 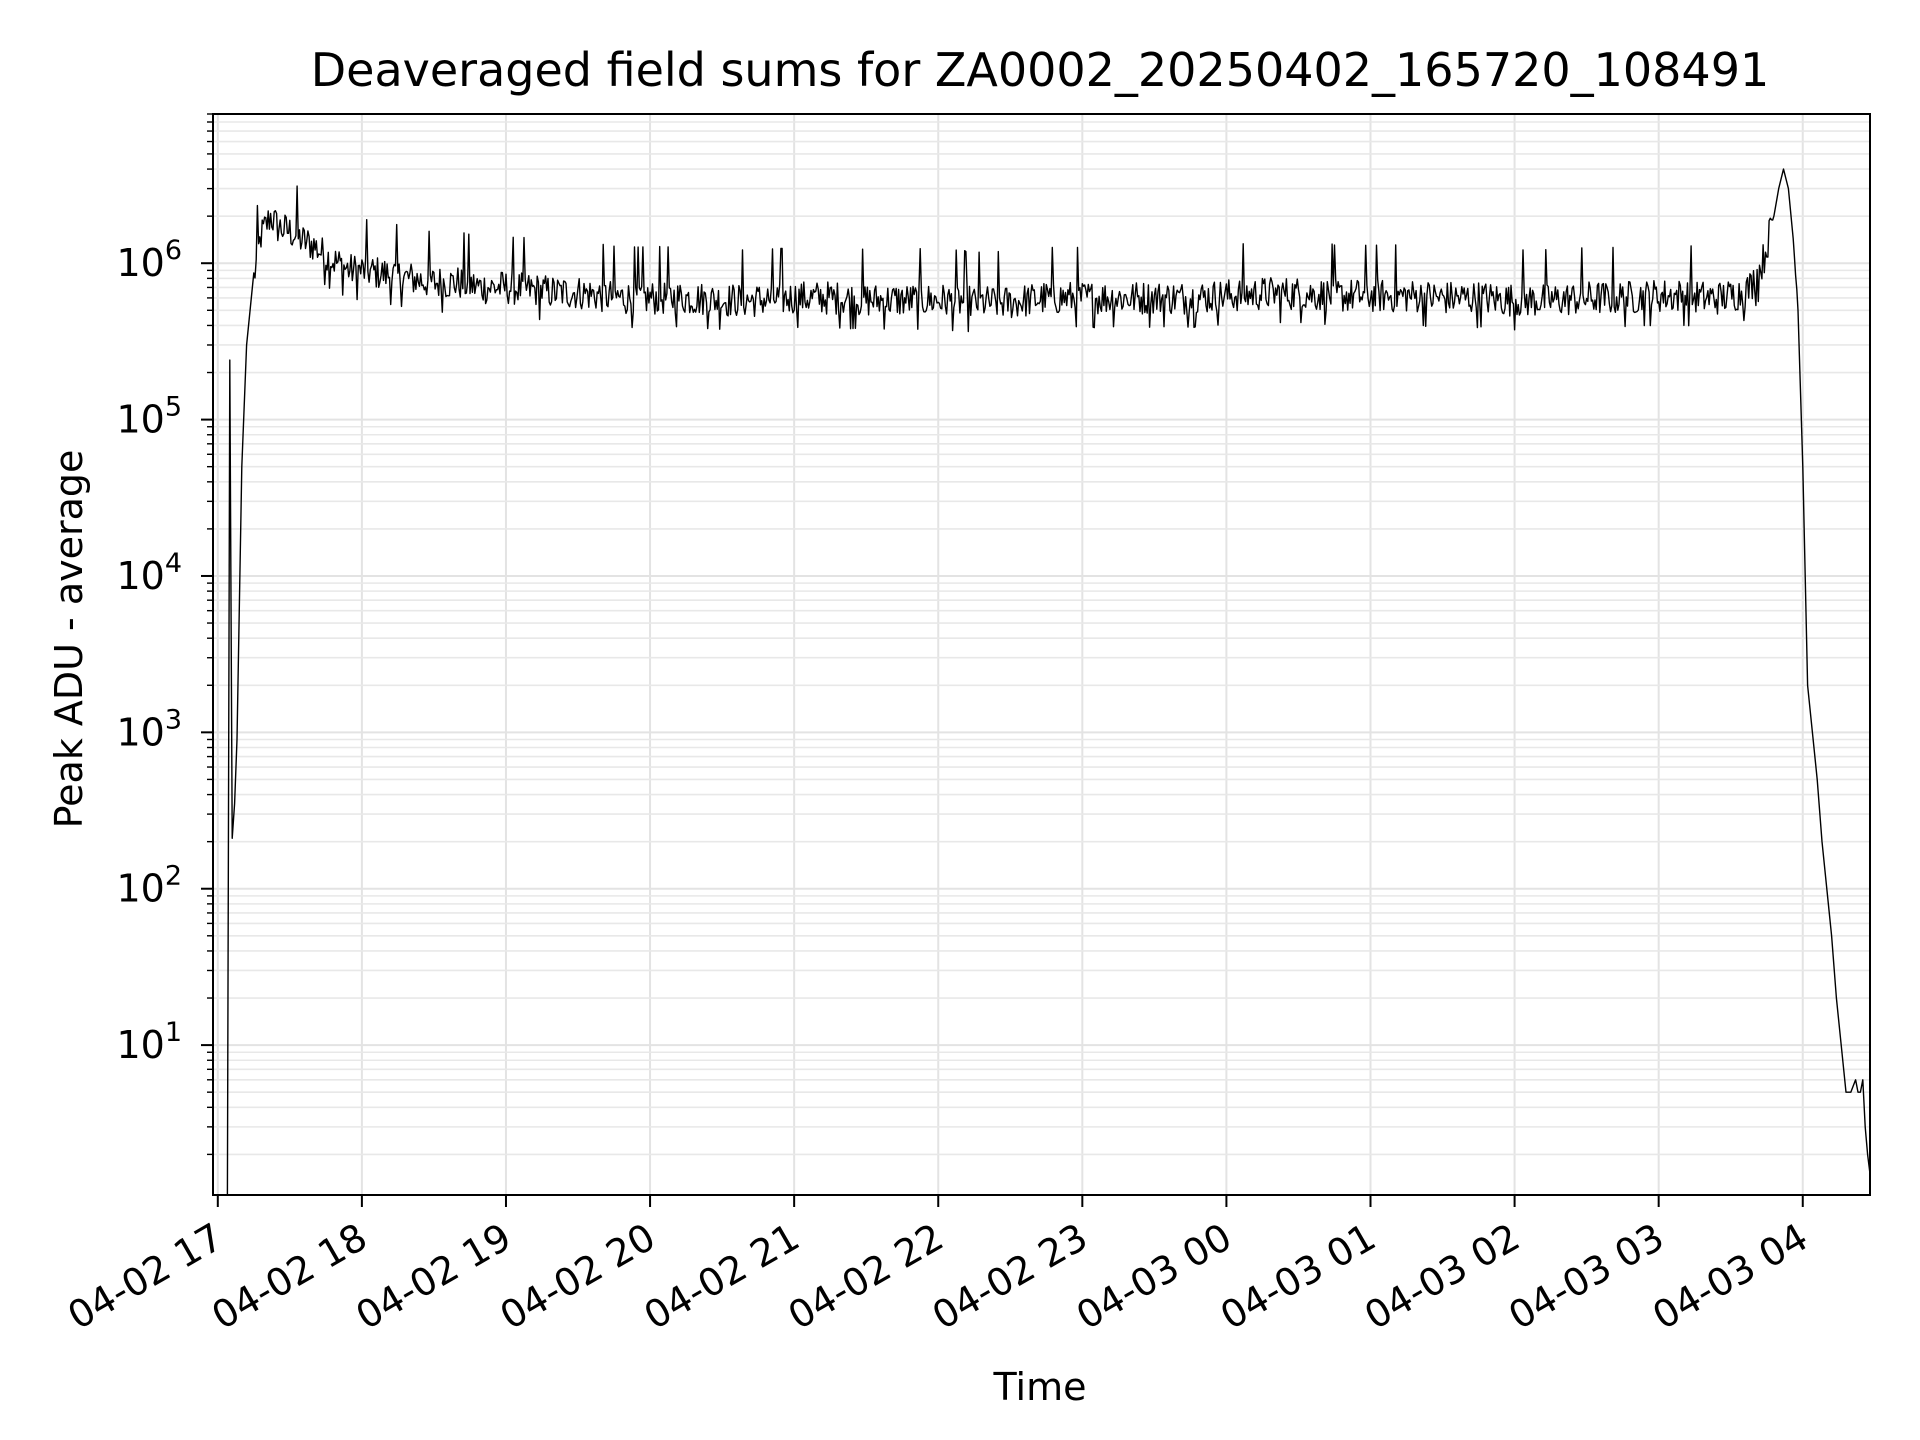 I want to click on y-tick-label: 10⁴, so click(x=149, y=573).